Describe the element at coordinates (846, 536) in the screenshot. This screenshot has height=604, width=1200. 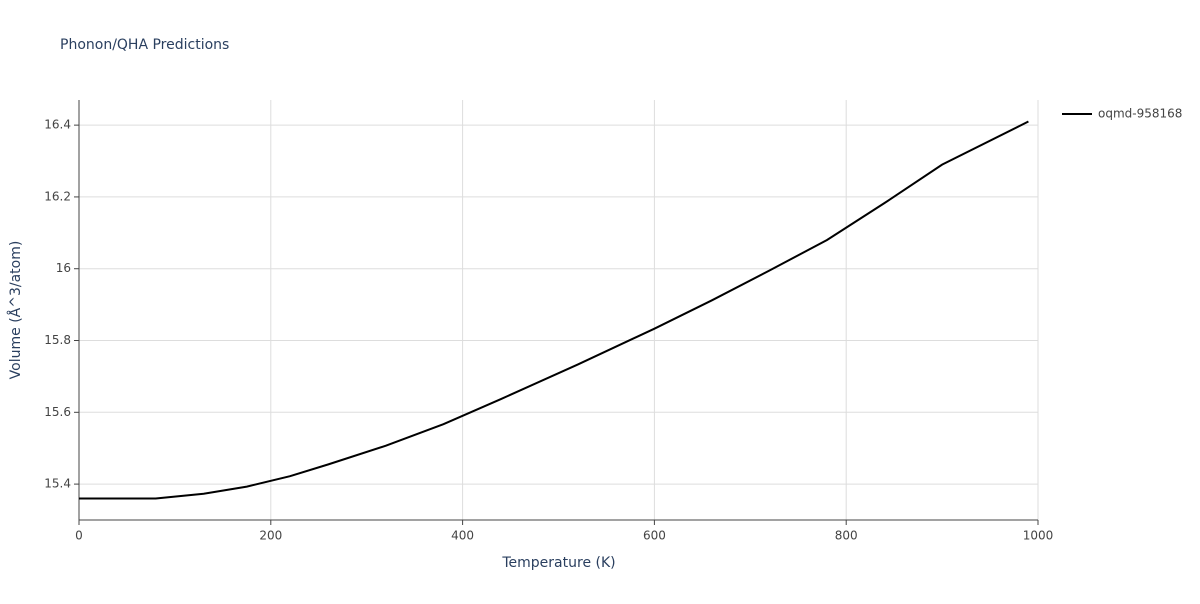
I see `x-tick-label: 800` at that location.